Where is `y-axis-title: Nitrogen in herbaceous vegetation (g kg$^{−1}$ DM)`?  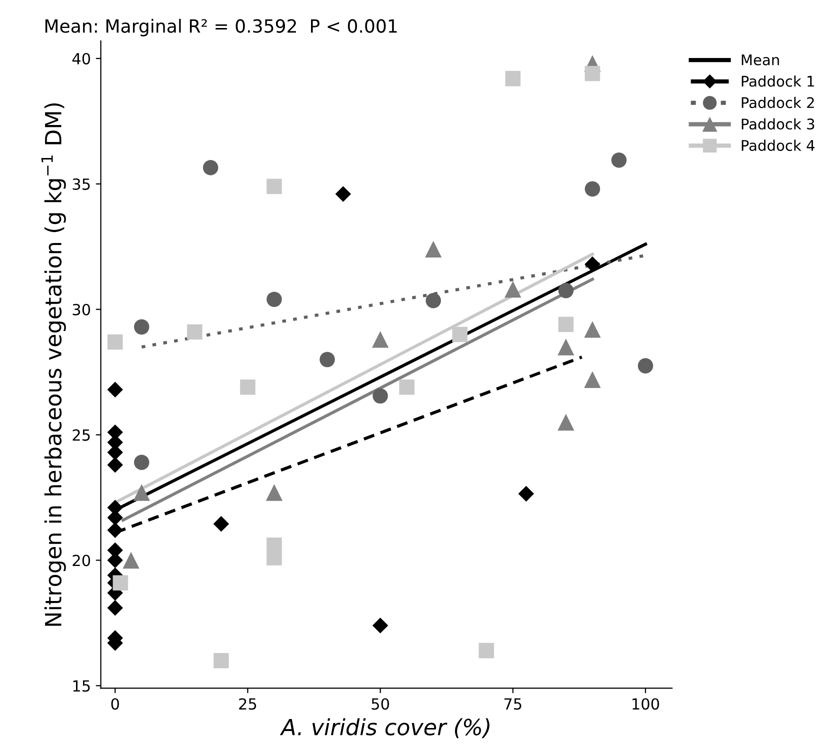 y-axis-title: Nitrogen in herbaceous vegetation (g kg$^{−1}$ DM) is located at coordinates (53, 364).